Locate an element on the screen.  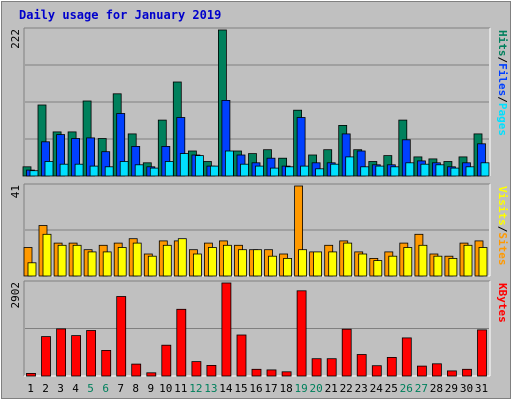
day-label-23: 23 is located at coordinates (361, 388).